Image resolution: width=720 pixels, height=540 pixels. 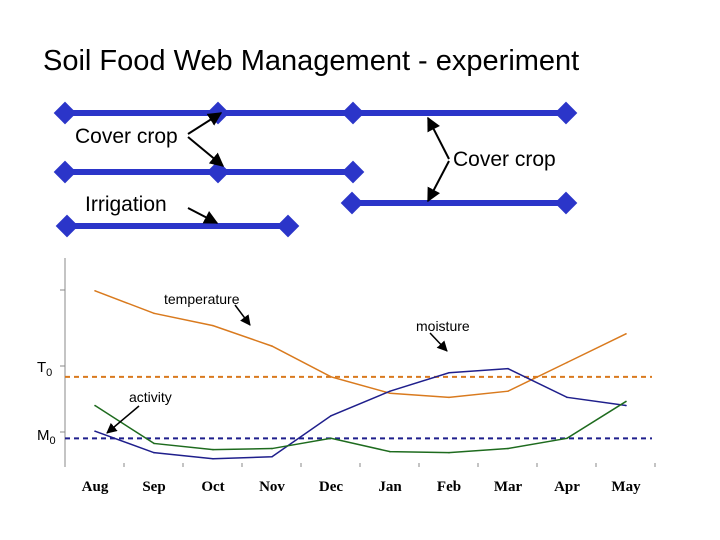 What do you see at coordinates (311, 61) in the screenshot?
I see `page-title: Soil Food Web Management - experiment` at bounding box center [311, 61].